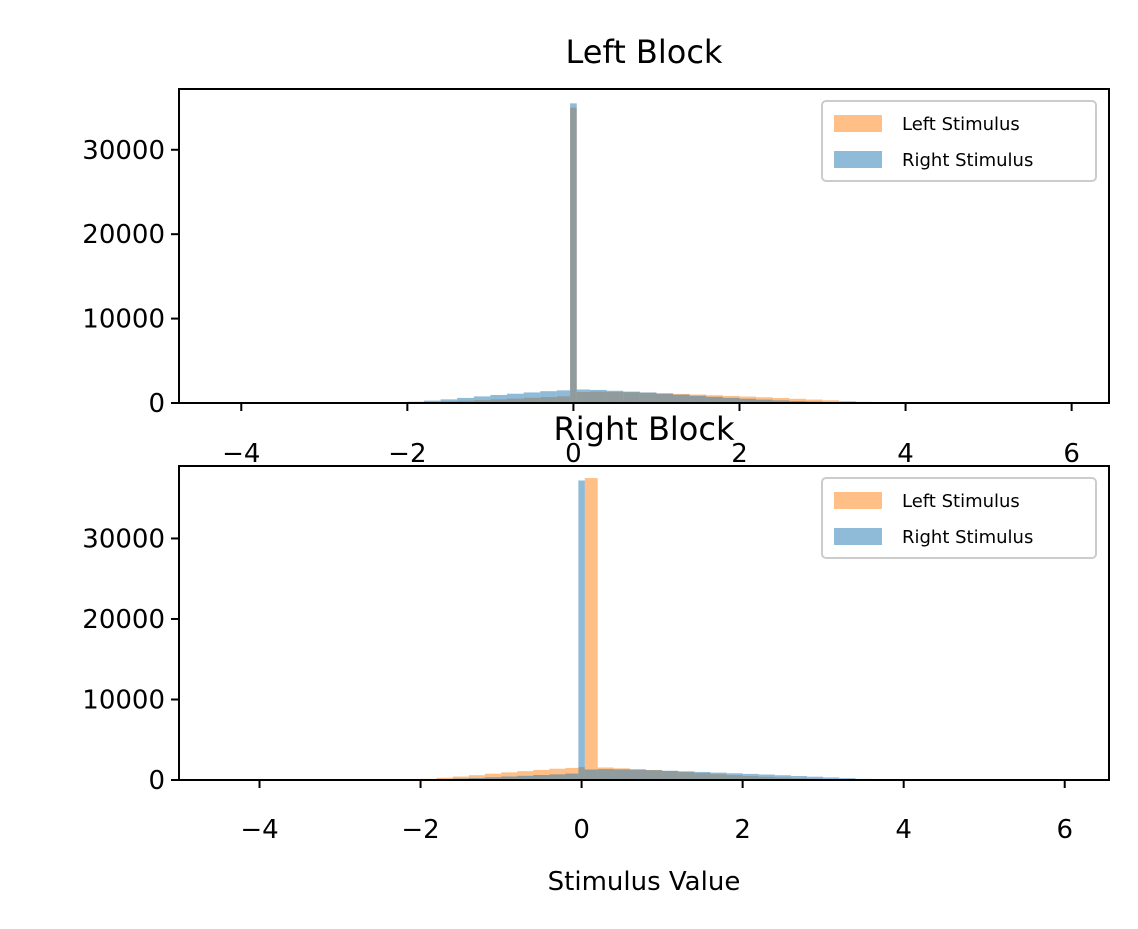 The width and height of the screenshot is (1138, 929). What do you see at coordinates (644, 52) in the screenshot?
I see `chart-title: Left Block` at bounding box center [644, 52].